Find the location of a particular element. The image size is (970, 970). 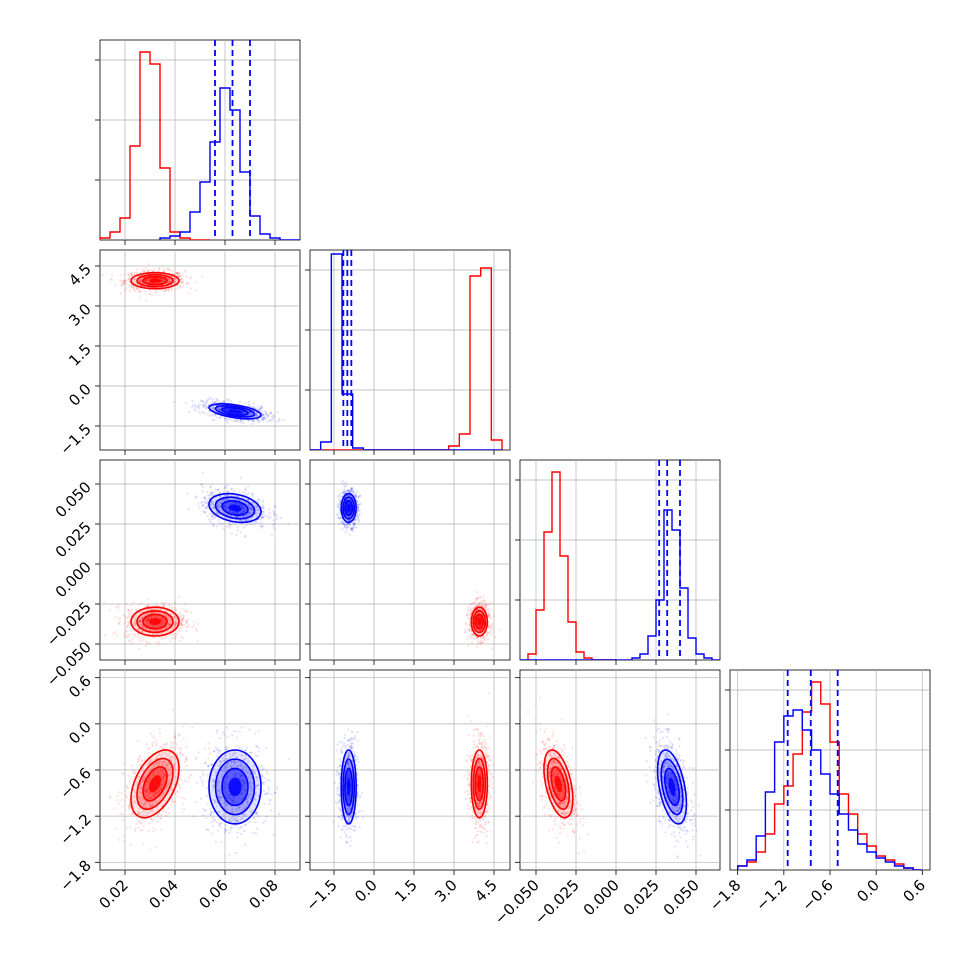

x-tick-label: 0.000 is located at coordinates (601, 897).